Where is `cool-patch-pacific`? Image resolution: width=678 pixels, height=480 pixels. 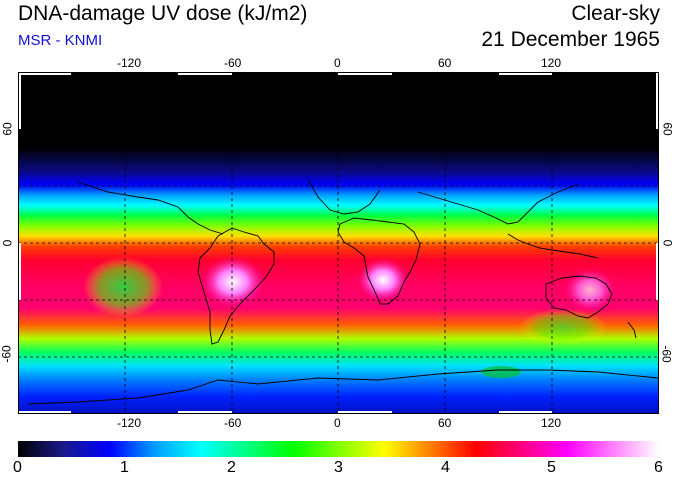
cool-patch-pacific is located at coordinates (123, 287).